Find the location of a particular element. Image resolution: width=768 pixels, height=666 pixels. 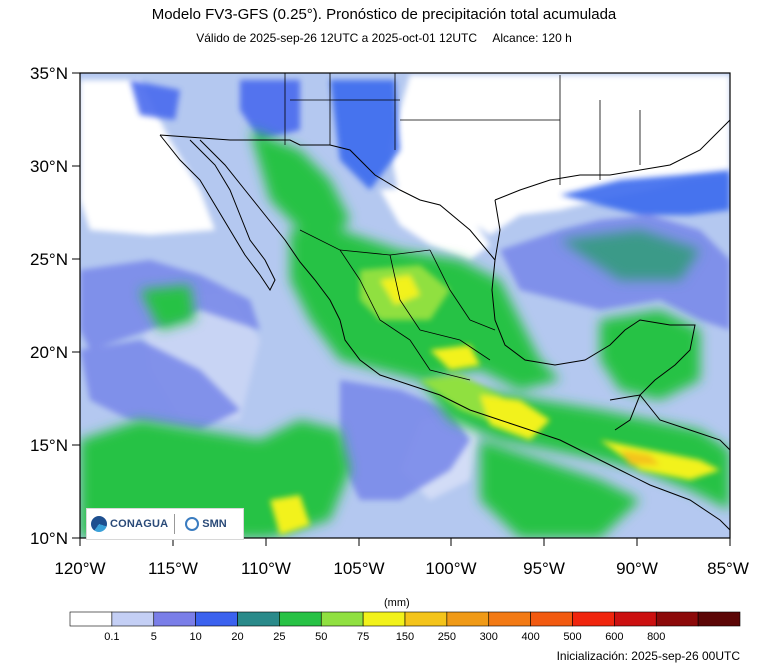

smn-emblem-icon is located at coordinates (192, 524).